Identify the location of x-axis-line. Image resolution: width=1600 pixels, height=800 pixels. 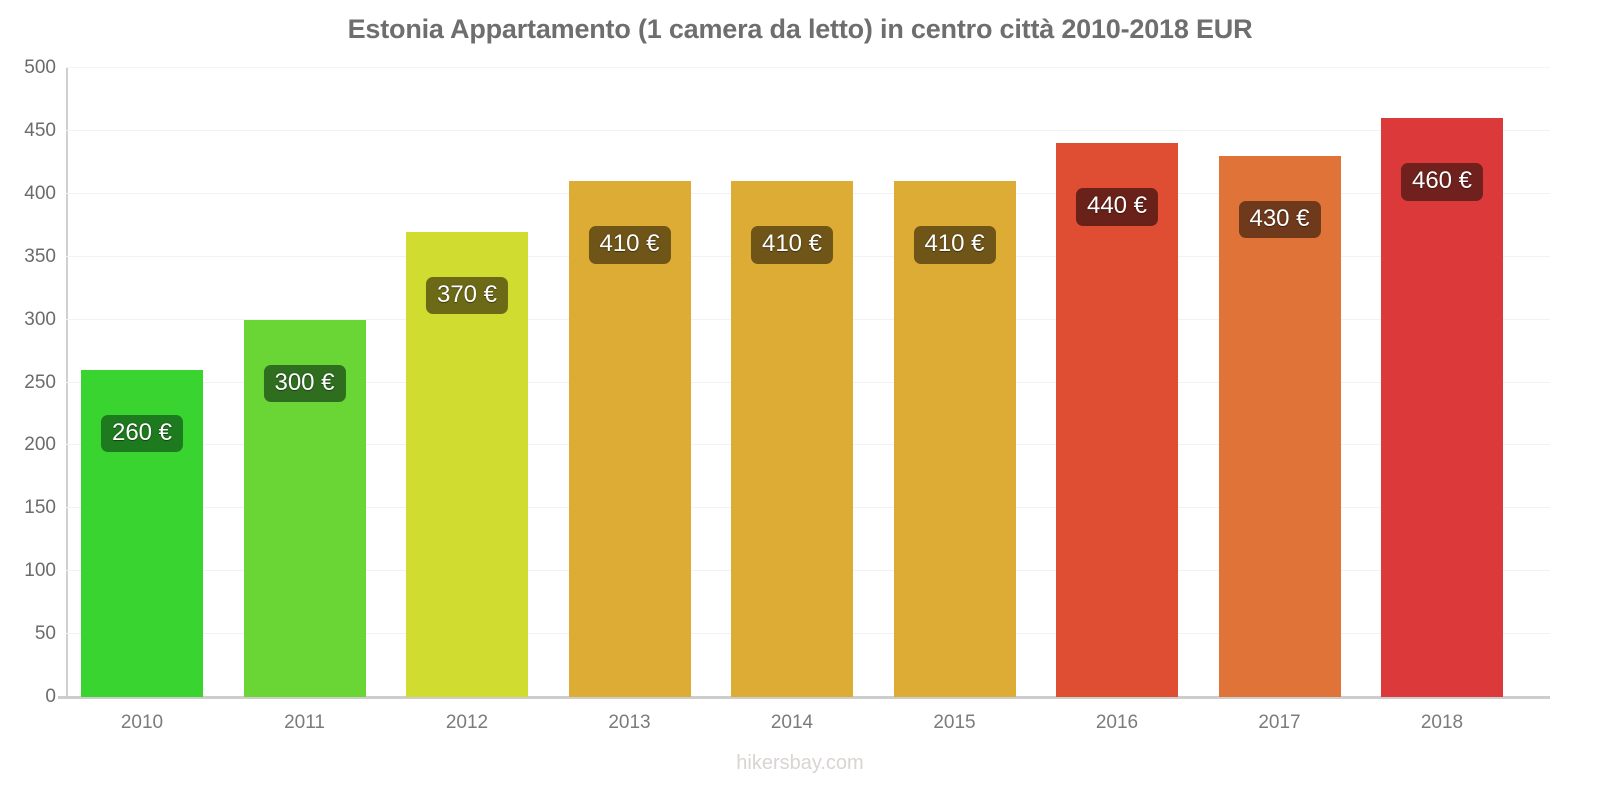
(804, 697).